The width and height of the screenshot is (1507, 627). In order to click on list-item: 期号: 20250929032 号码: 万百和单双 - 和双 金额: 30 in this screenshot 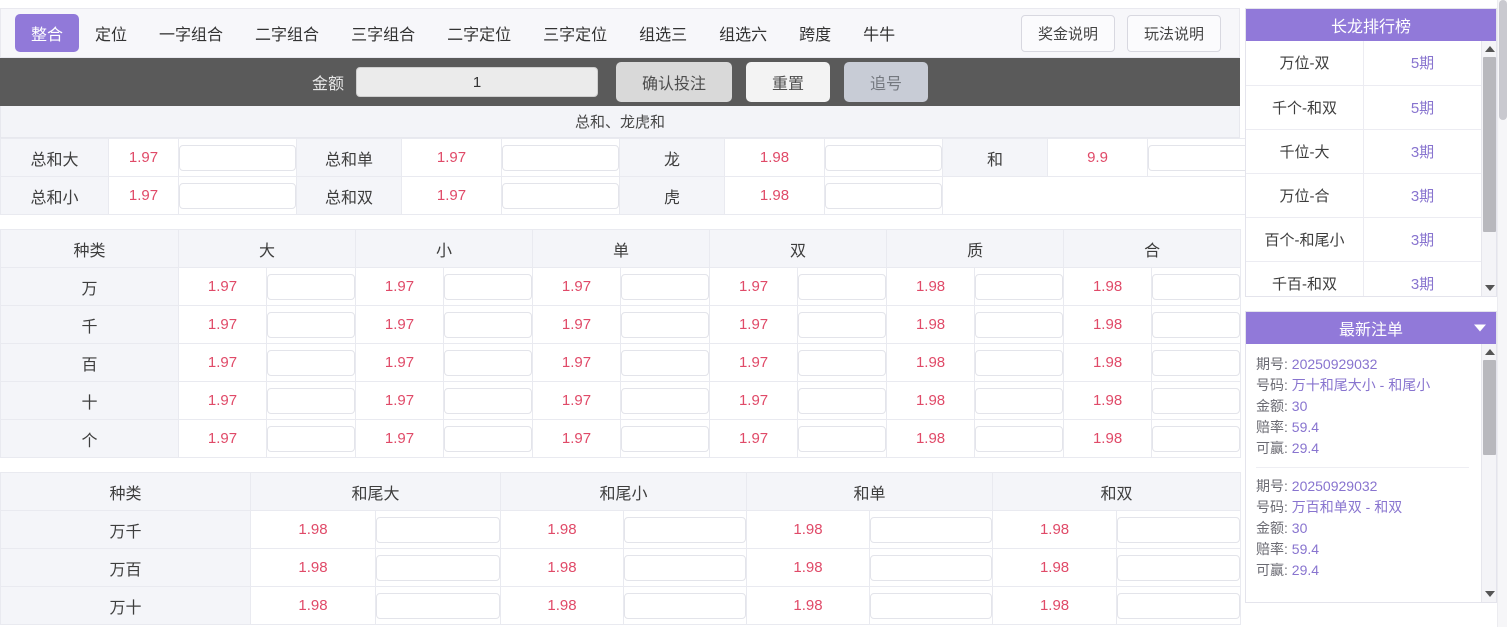, I will do `click(1362, 531)`.